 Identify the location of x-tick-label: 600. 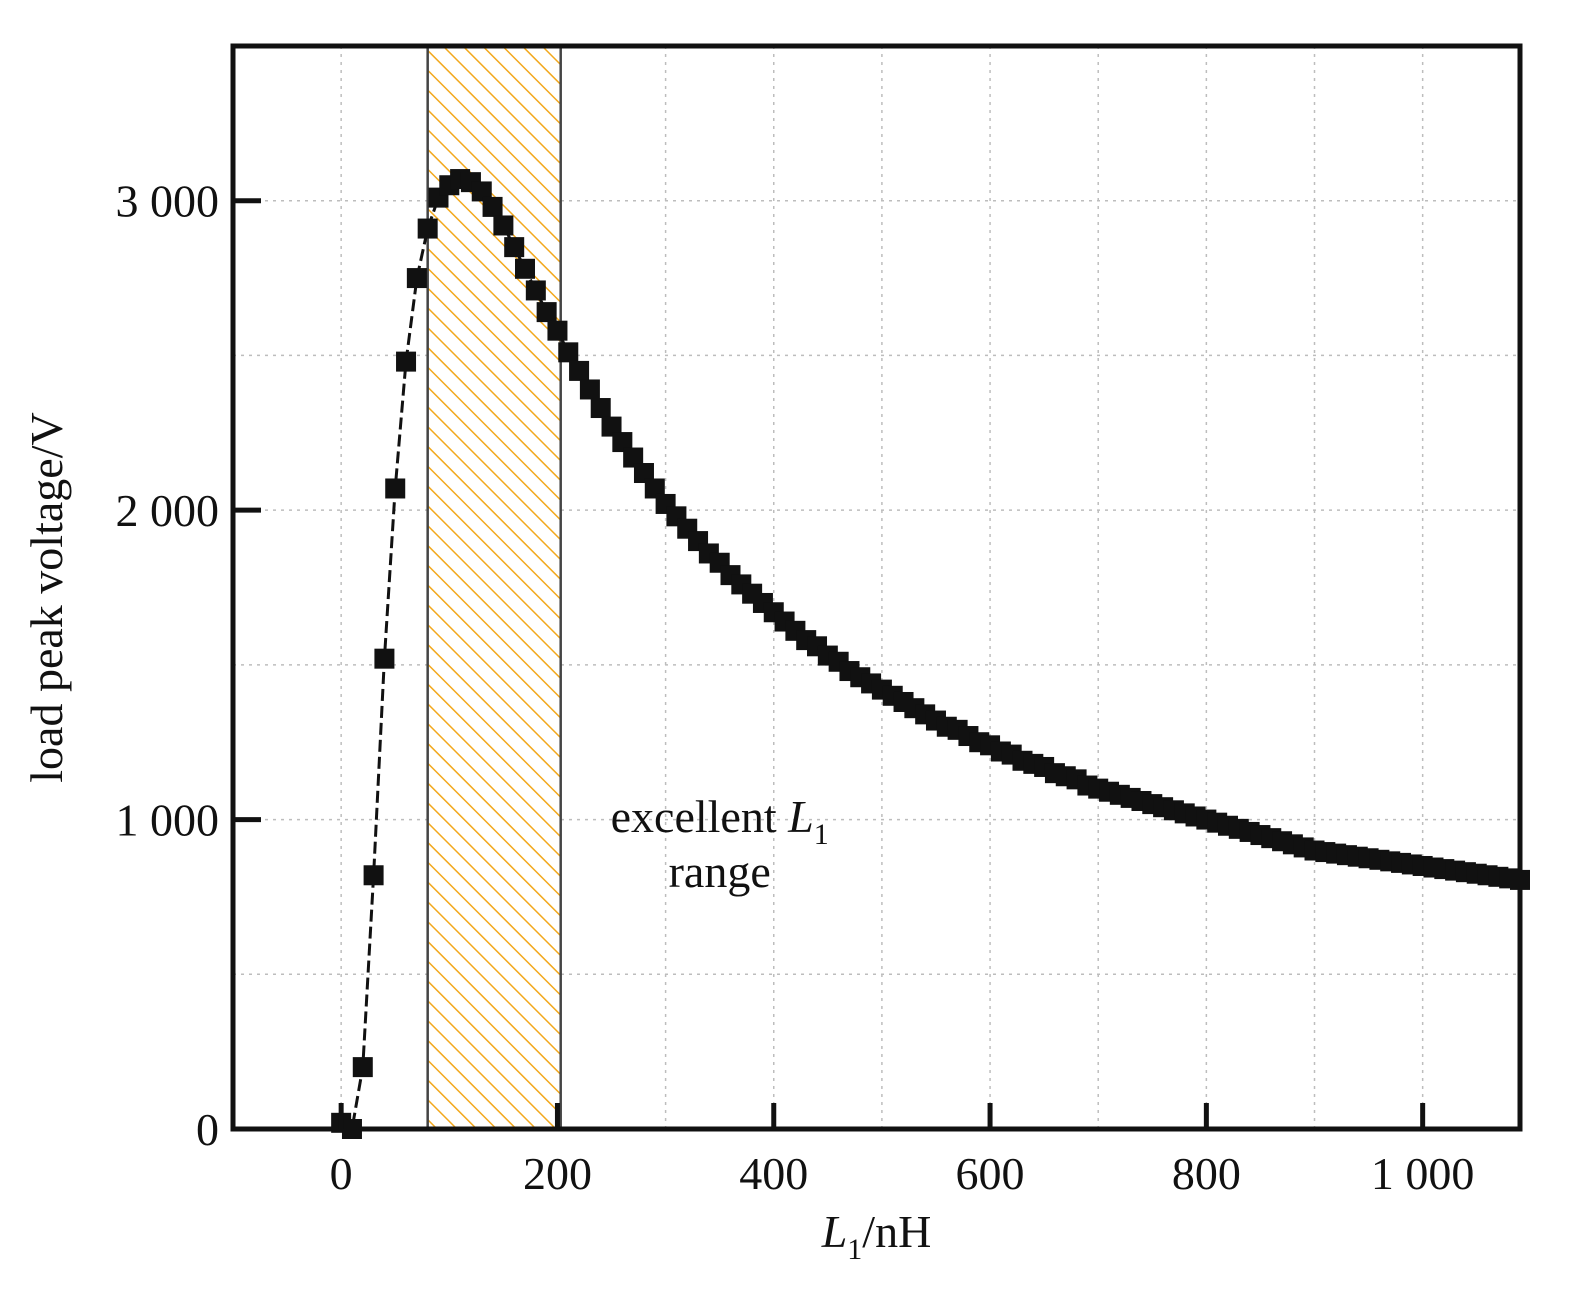
(990, 1173).